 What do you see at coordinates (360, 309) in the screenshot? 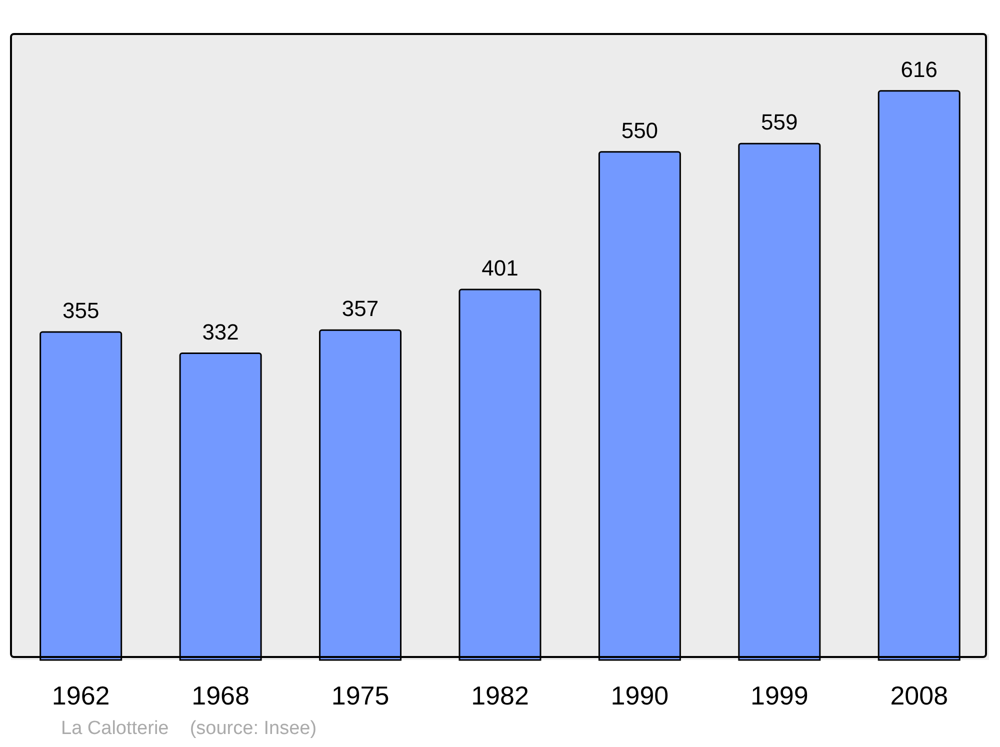
I see `data-label: 357` at bounding box center [360, 309].